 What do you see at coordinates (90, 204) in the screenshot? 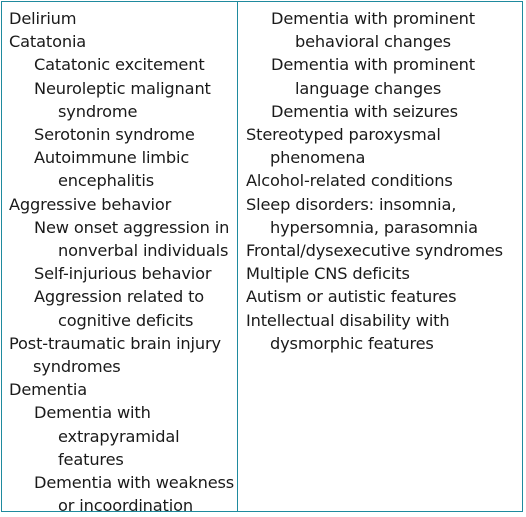
I see `list-item: Aggressive behavior` at bounding box center [90, 204].